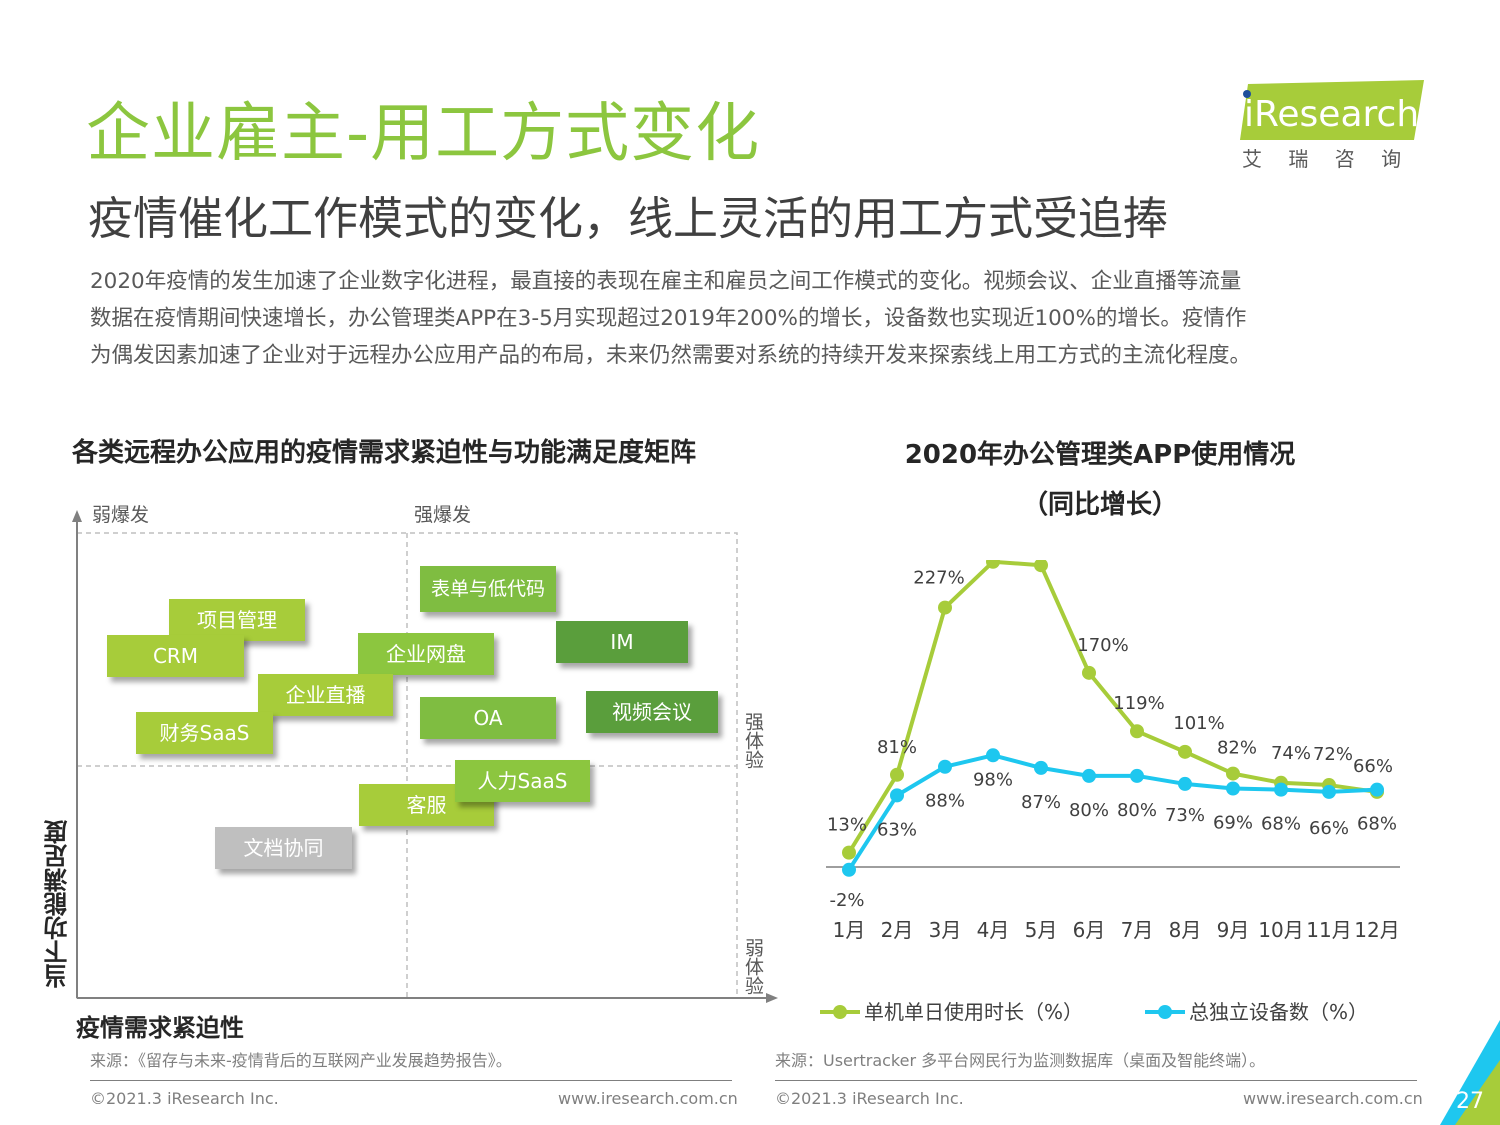 The height and width of the screenshot is (1125, 1500). Describe the element at coordinates (1100, 455) in the screenshot. I see `line-chart-title: 2020年办公管理类APP使用情况` at that location.